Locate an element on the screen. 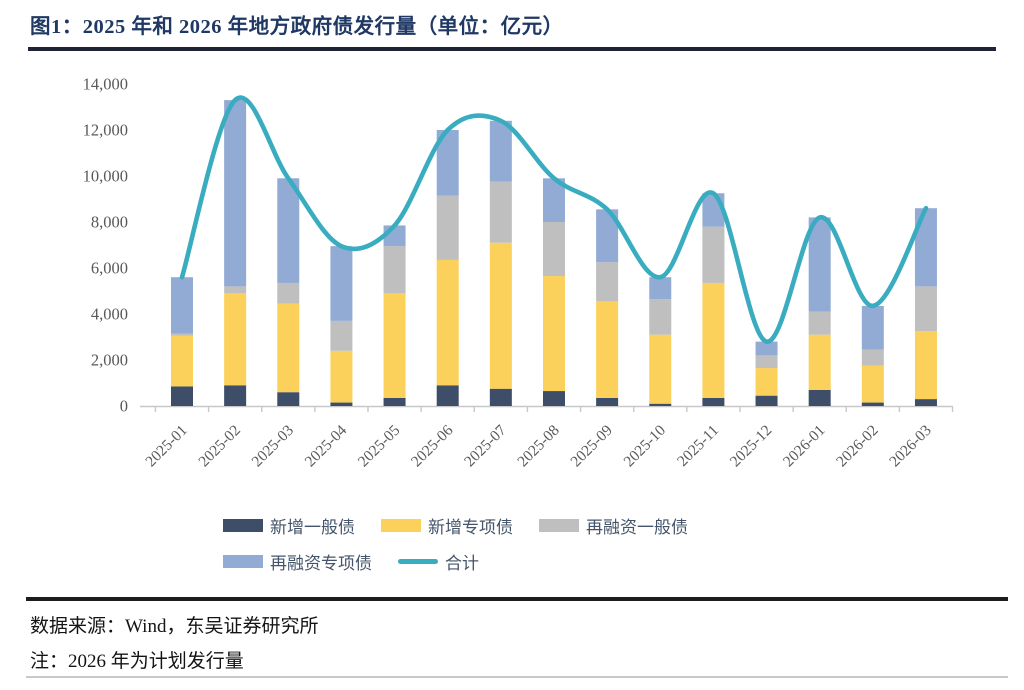  legend-label: 合计 is located at coordinates (462, 563).